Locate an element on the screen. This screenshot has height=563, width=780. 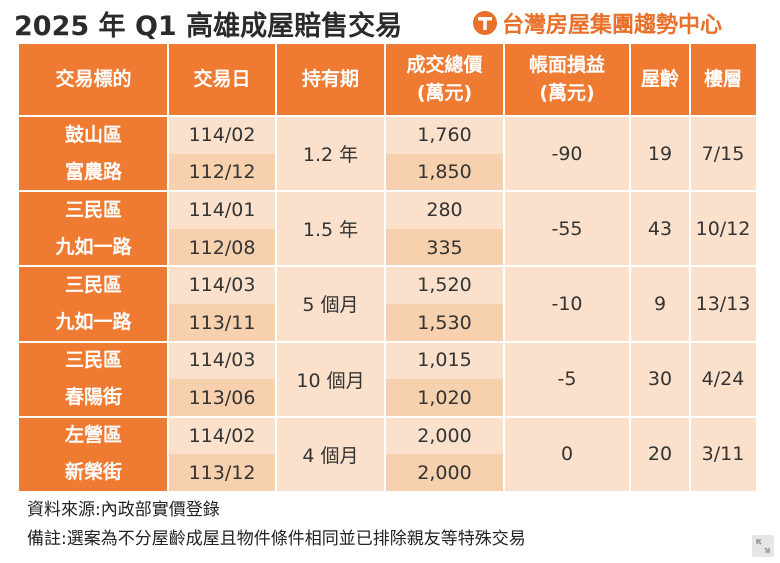
holding-cell: 4 個月 is located at coordinates (330, 454).